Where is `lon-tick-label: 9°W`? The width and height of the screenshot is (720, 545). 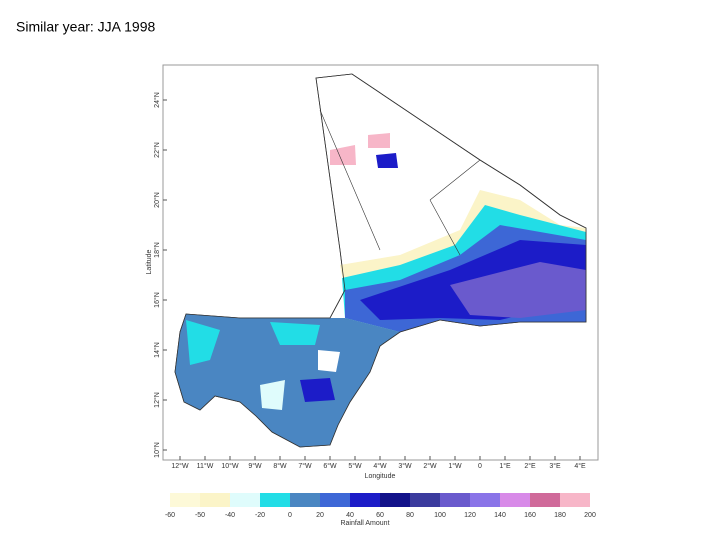 lon-tick-label: 9°W is located at coordinates (255, 466).